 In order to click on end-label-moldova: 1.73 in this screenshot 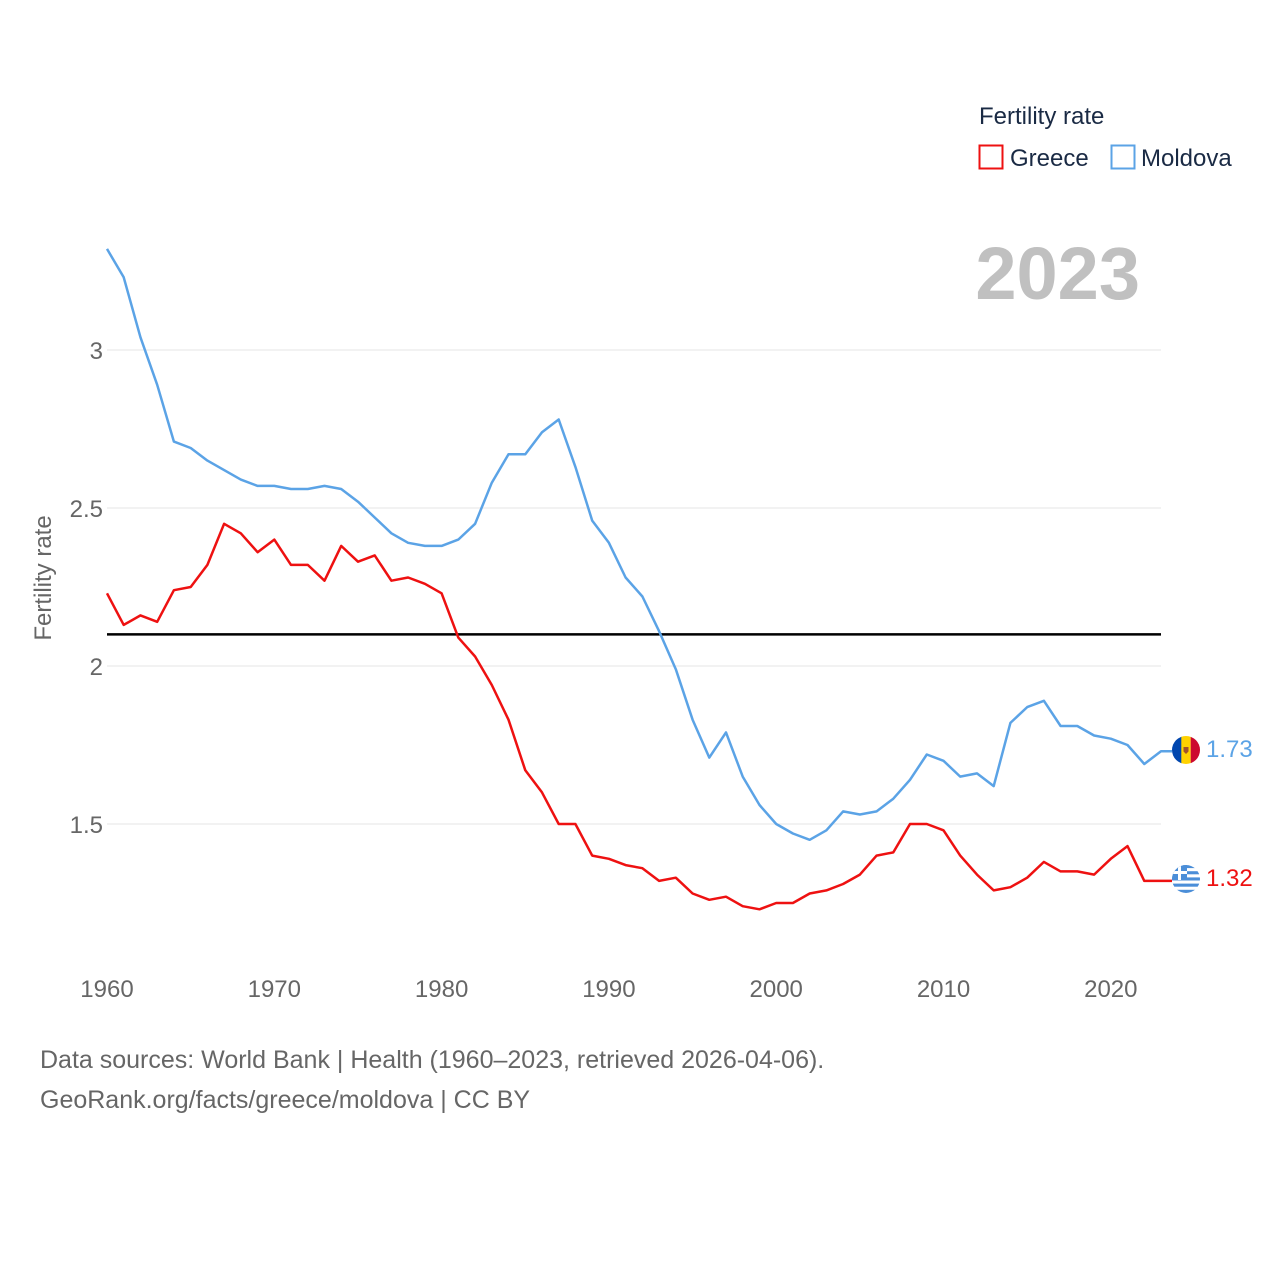, I will do `click(1229, 749)`.